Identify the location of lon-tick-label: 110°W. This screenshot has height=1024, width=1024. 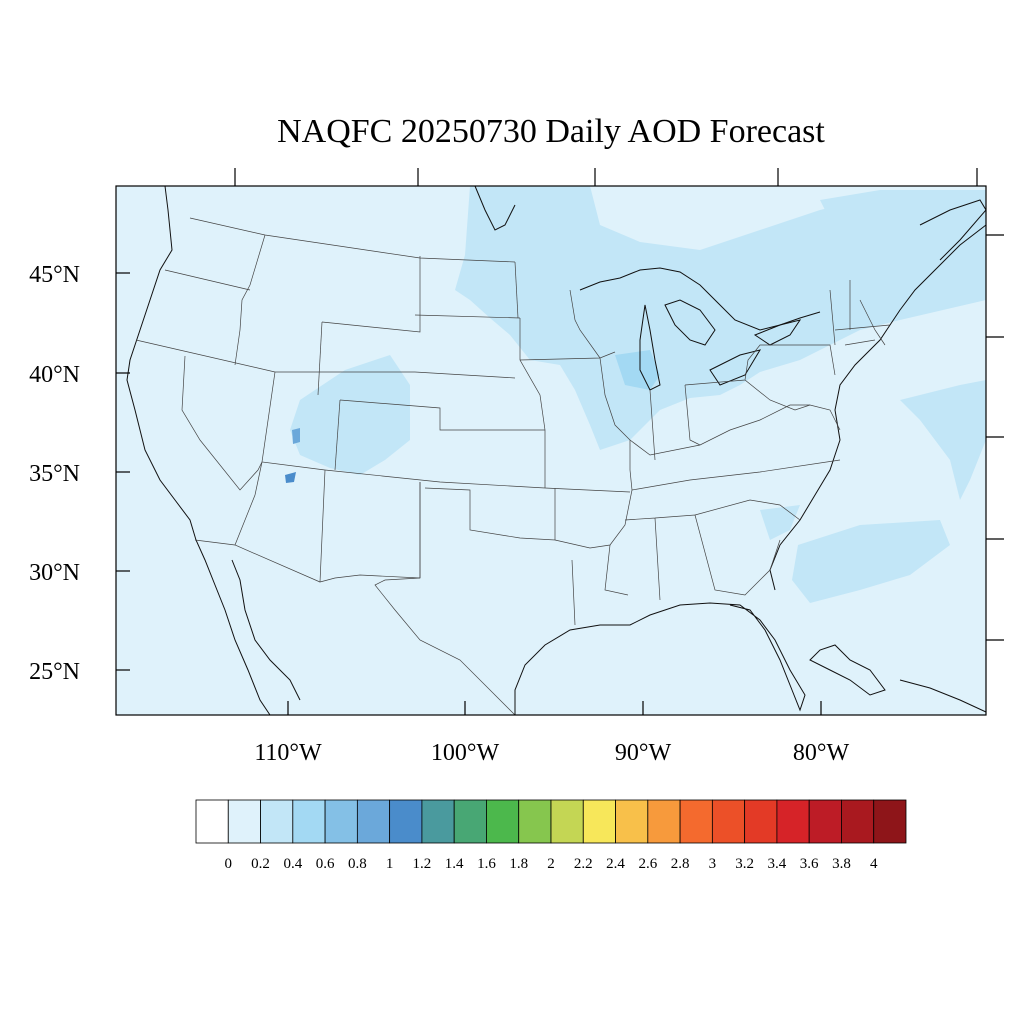
(288, 753).